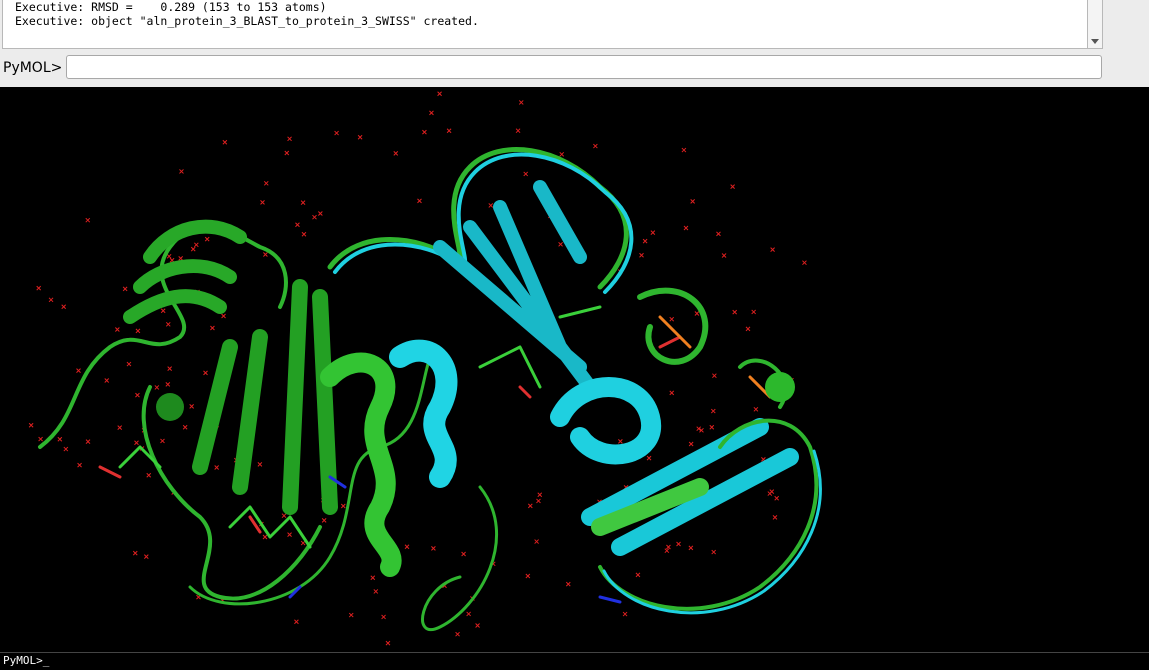  Describe the element at coordinates (26, 660) in the screenshot. I see `viewer-prompt: PyMOL>_` at that location.